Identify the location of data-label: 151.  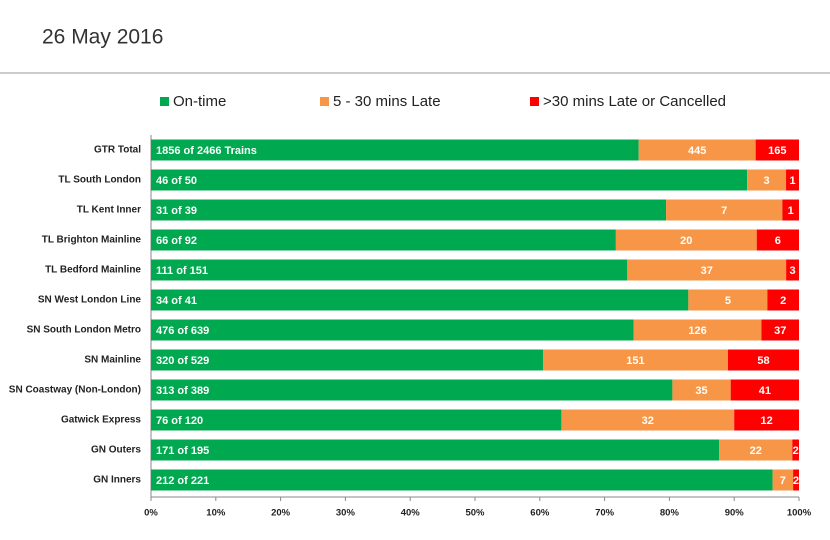
(635, 361).